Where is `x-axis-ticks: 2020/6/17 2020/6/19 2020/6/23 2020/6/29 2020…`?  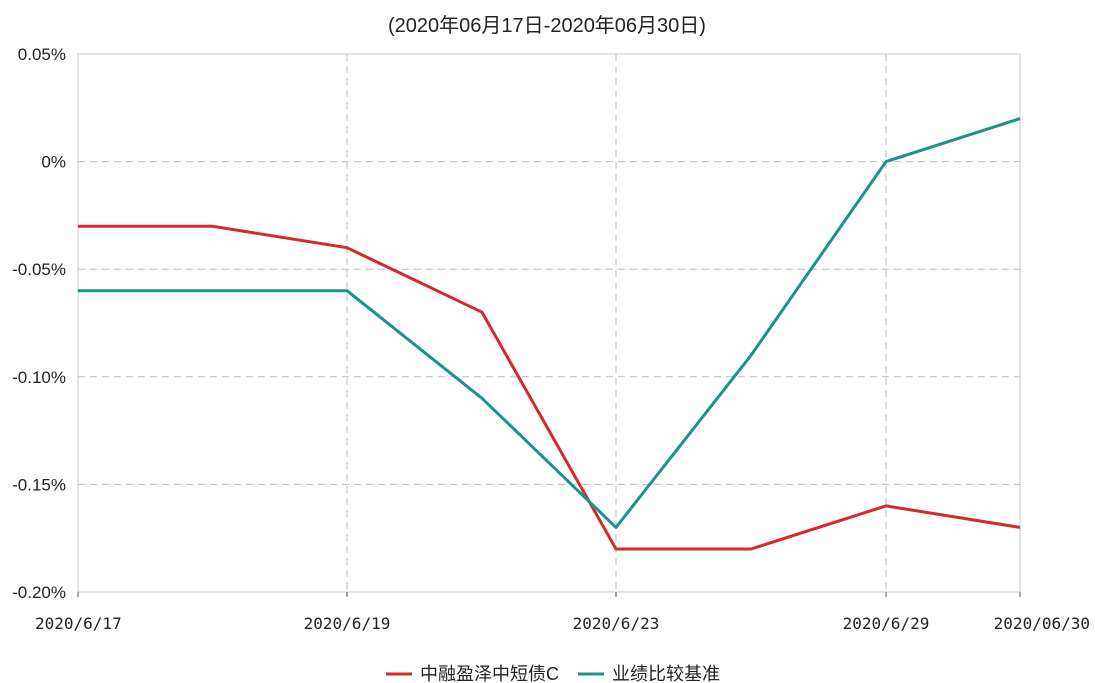
x-axis-ticks: 2020/6/17 2020/6/19 2020/6/23 2020/6/29 2020… is located at coordinates (562, 612).